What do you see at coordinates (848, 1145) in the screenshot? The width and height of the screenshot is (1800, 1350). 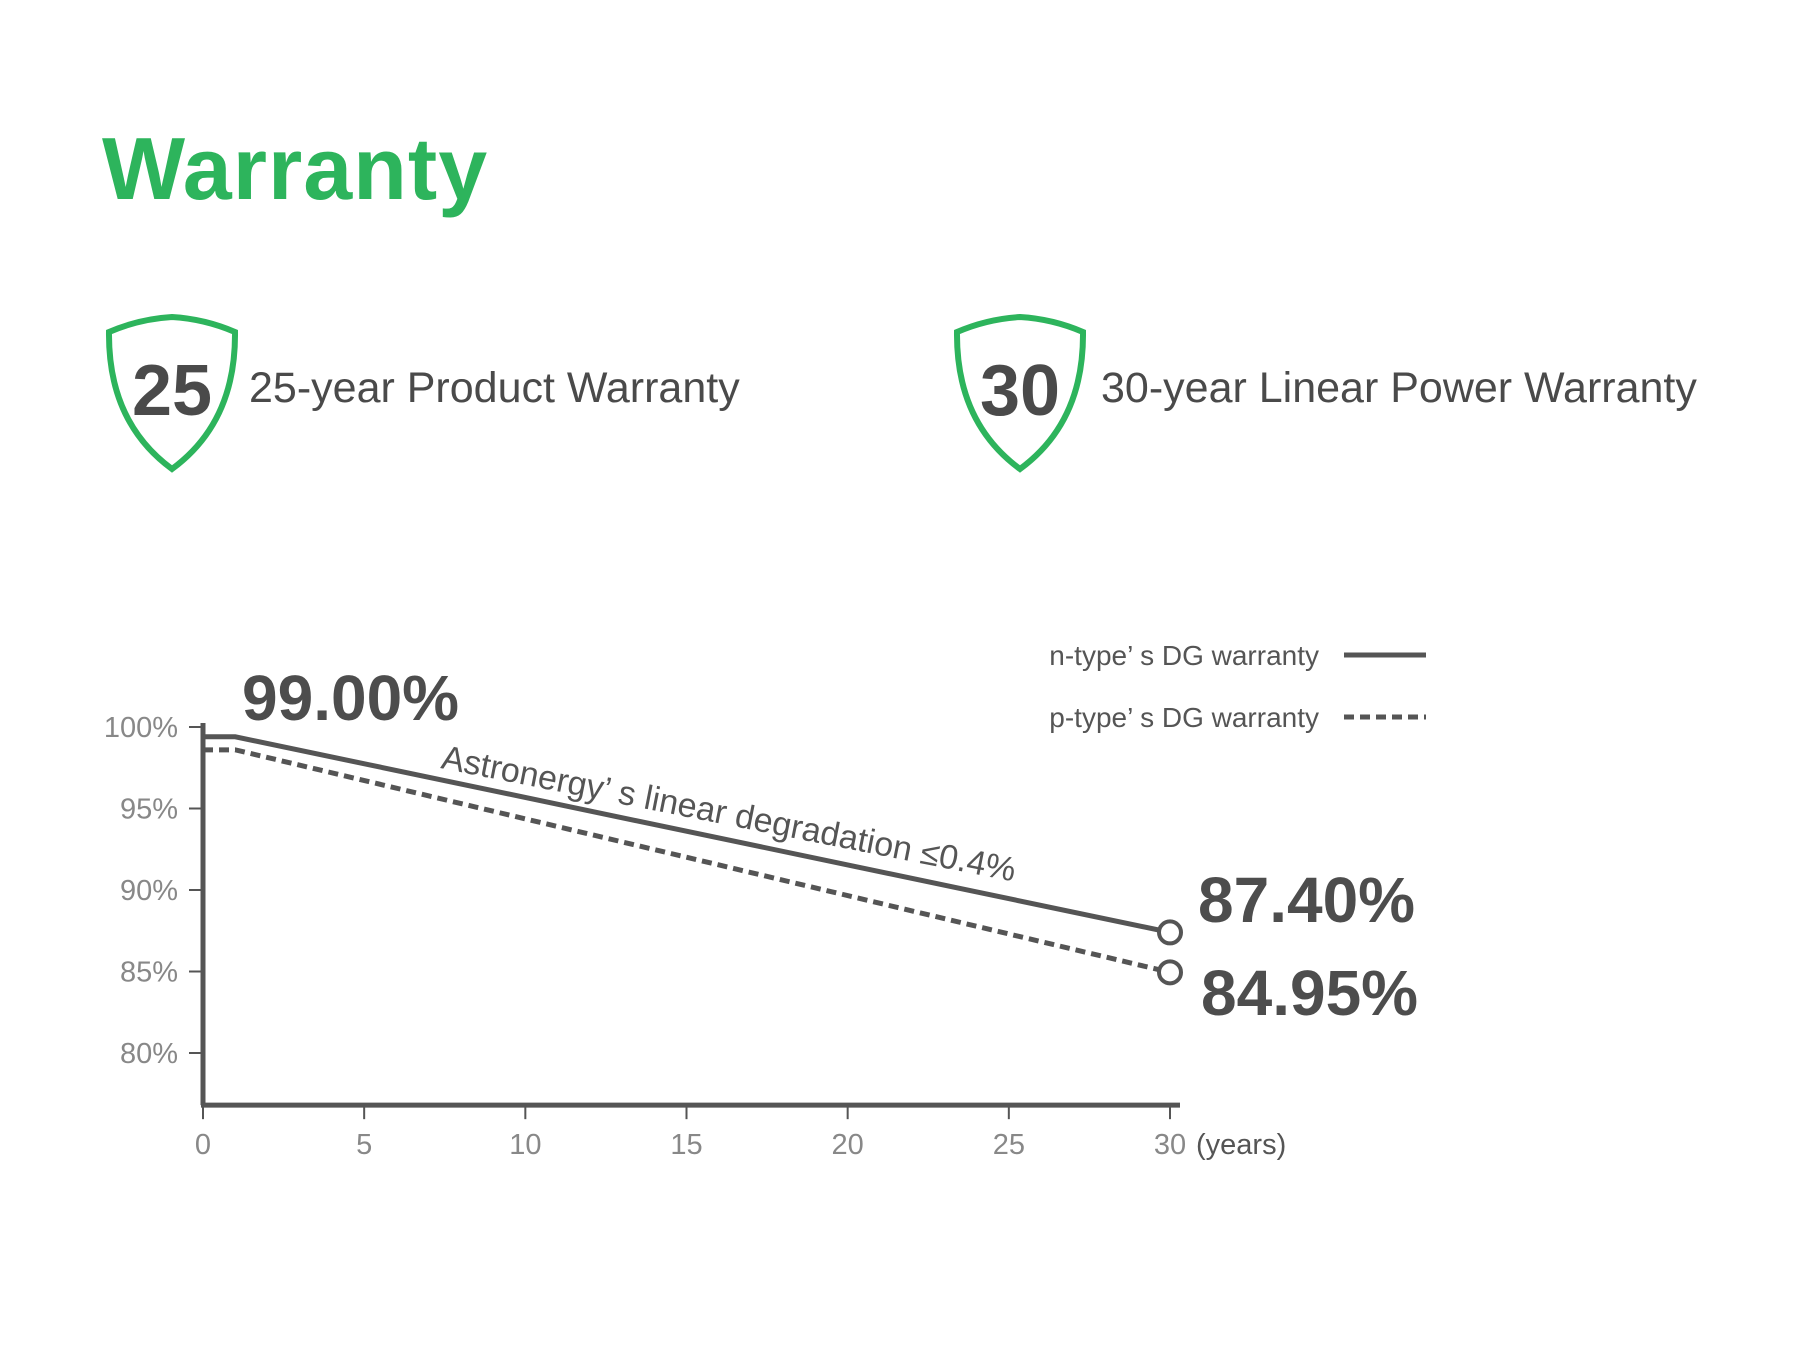 I see `x-tick-label: 20` at bounding box center [848, 1145].